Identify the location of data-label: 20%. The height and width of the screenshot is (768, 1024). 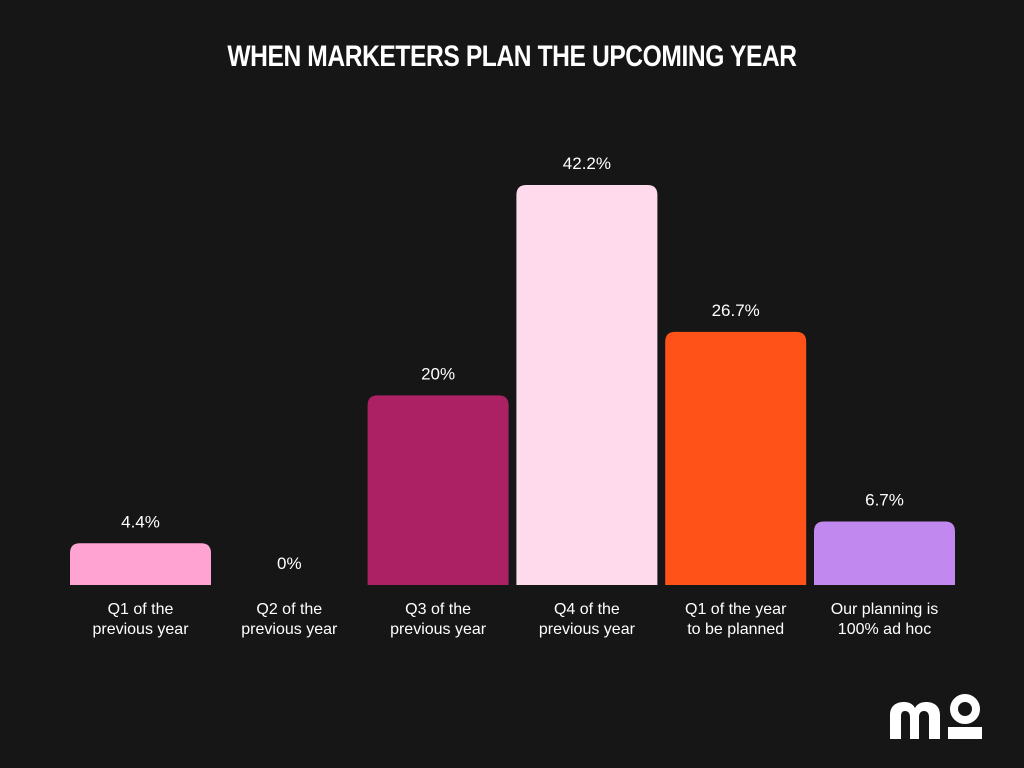
(438, 373).